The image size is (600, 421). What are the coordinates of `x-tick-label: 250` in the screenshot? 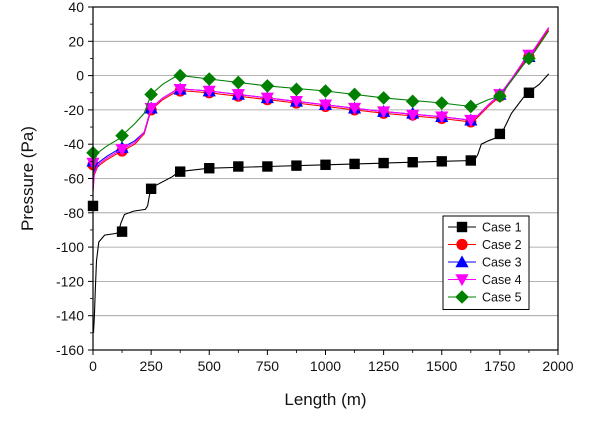 It's located at (151, 366).